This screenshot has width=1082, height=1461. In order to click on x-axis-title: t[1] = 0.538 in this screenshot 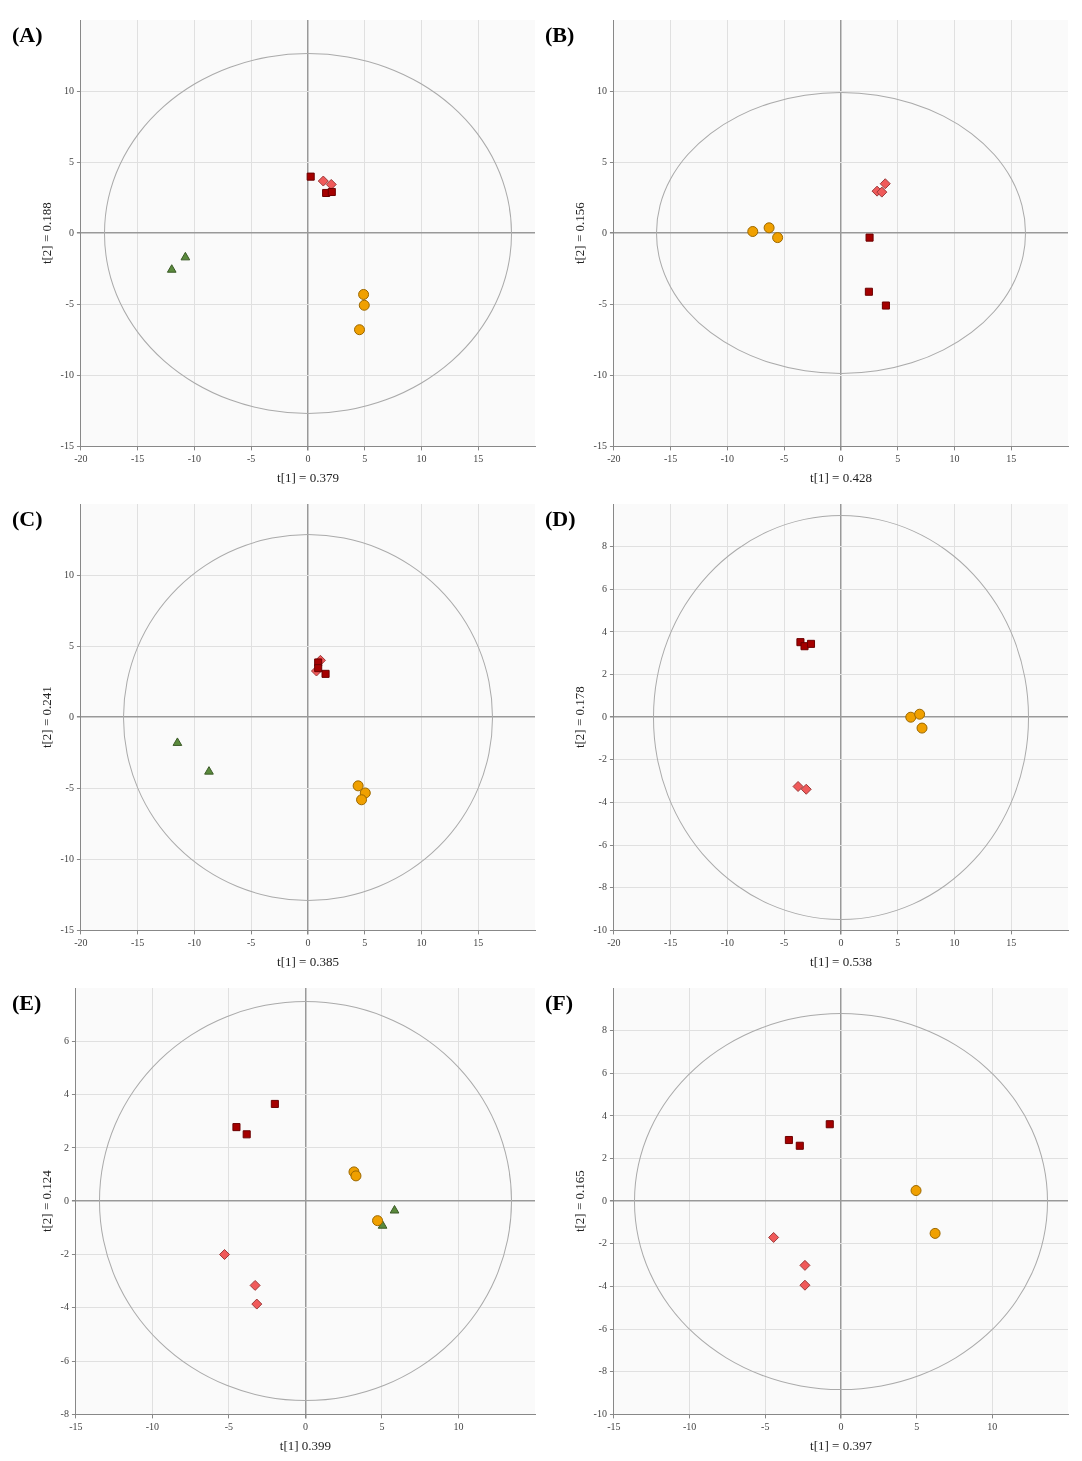, I will do `click(841, 961)`.